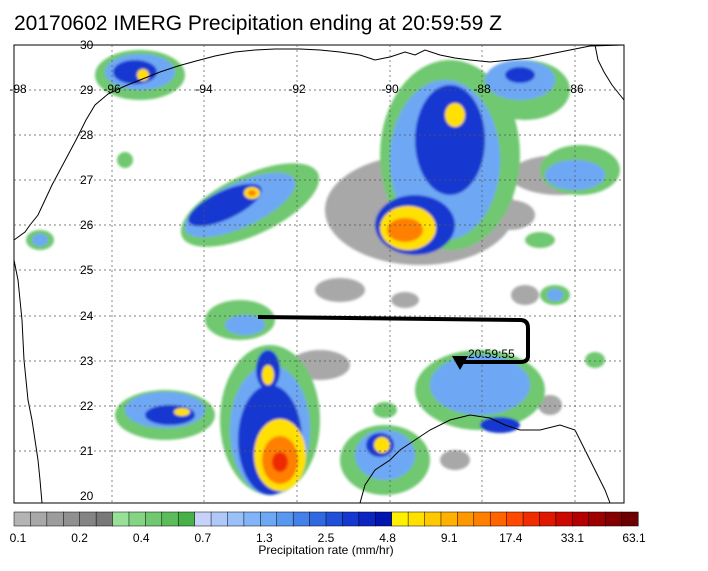 Image resolution: width=708 pixels, height=571 pixels. I want to click on florida-coast, so click(609, 72).